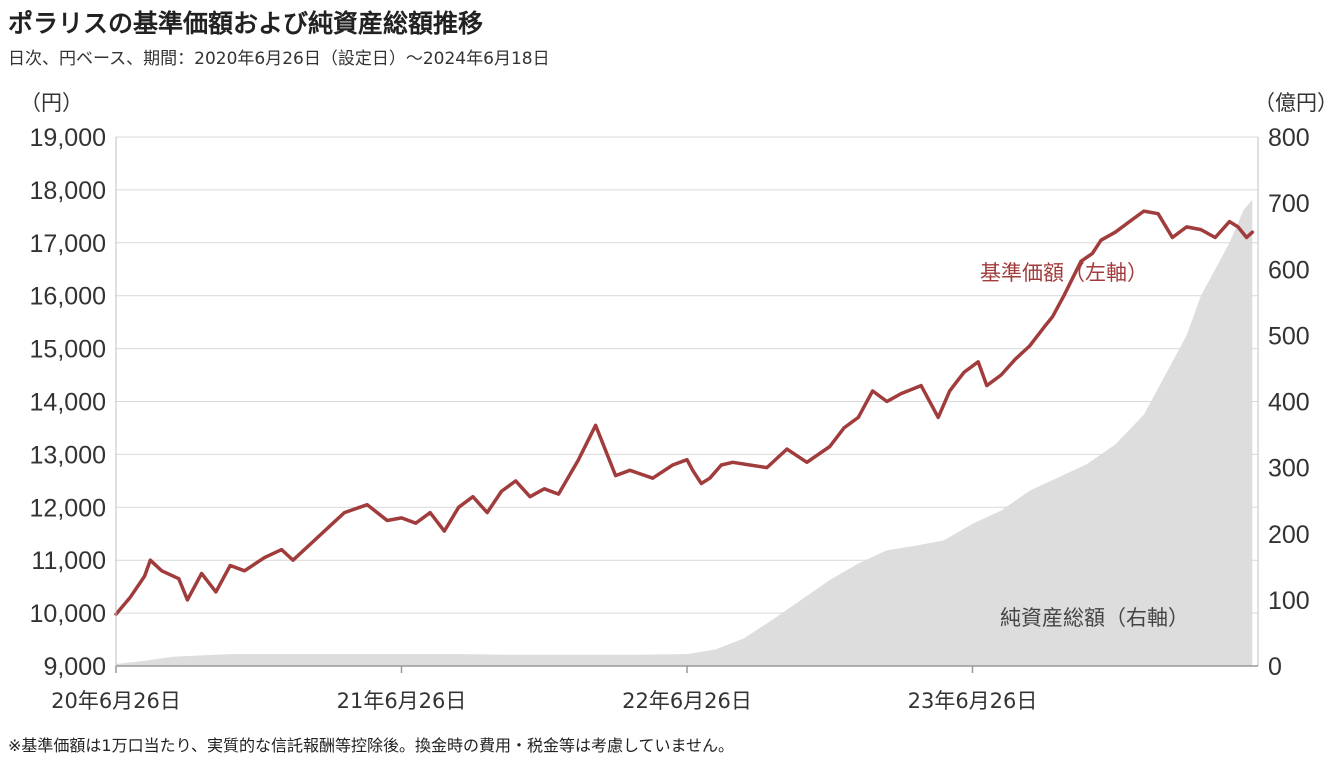 The width and height of the screenshot is (1341, 762). What do you see at coordinates (279, 59) in the screenshot?
I see `chart-subtitle: 日次、円ベース、期間：2020年6月26日（設定日）～2024年6月18日` at bounding box center [279, 59].